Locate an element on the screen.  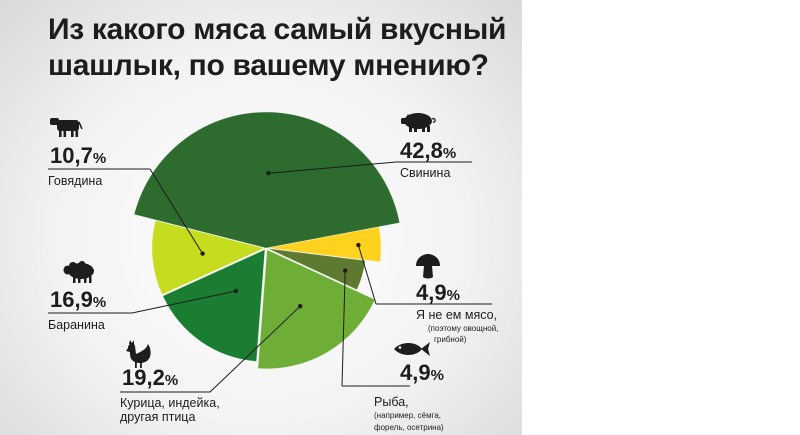
fish-icon is located at coordinates (412, 349).